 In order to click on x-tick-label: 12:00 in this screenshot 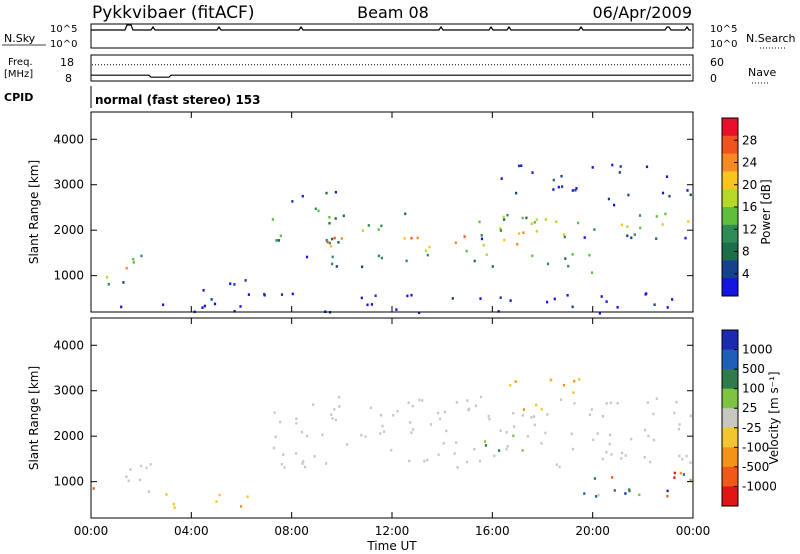, I will do `click(392, 531)`.